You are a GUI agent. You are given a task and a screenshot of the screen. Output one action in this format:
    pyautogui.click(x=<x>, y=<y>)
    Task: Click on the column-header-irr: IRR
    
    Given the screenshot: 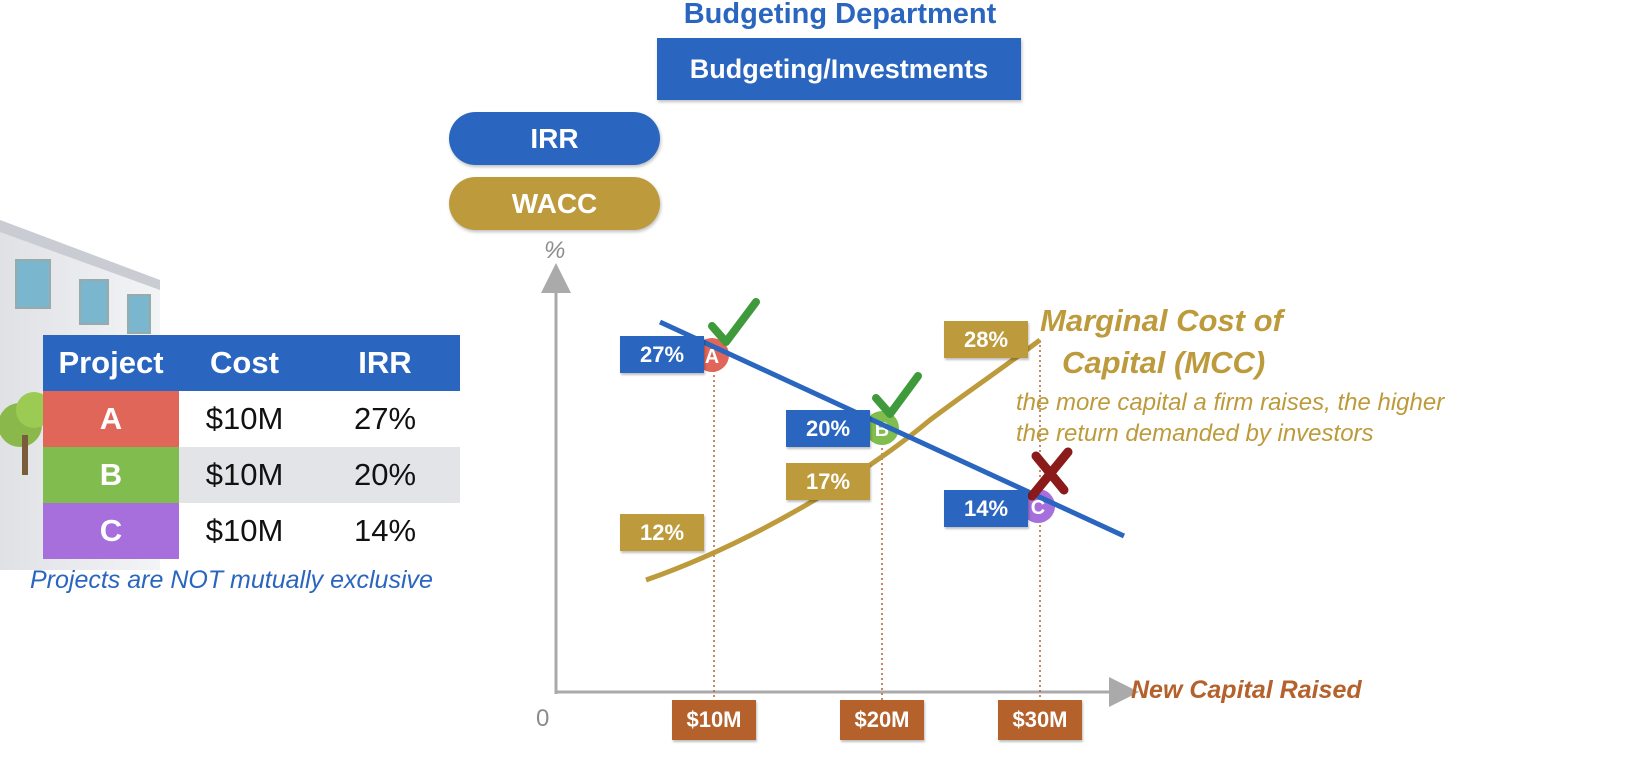 What is the action you would take?
    pyautogui.click(x=385, y=363)
    